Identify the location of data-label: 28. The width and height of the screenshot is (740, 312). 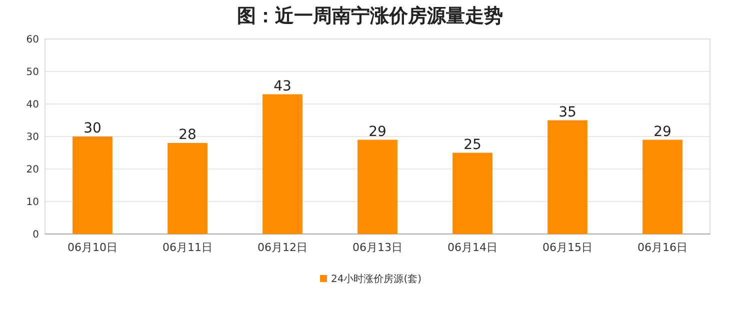
(187, 135).